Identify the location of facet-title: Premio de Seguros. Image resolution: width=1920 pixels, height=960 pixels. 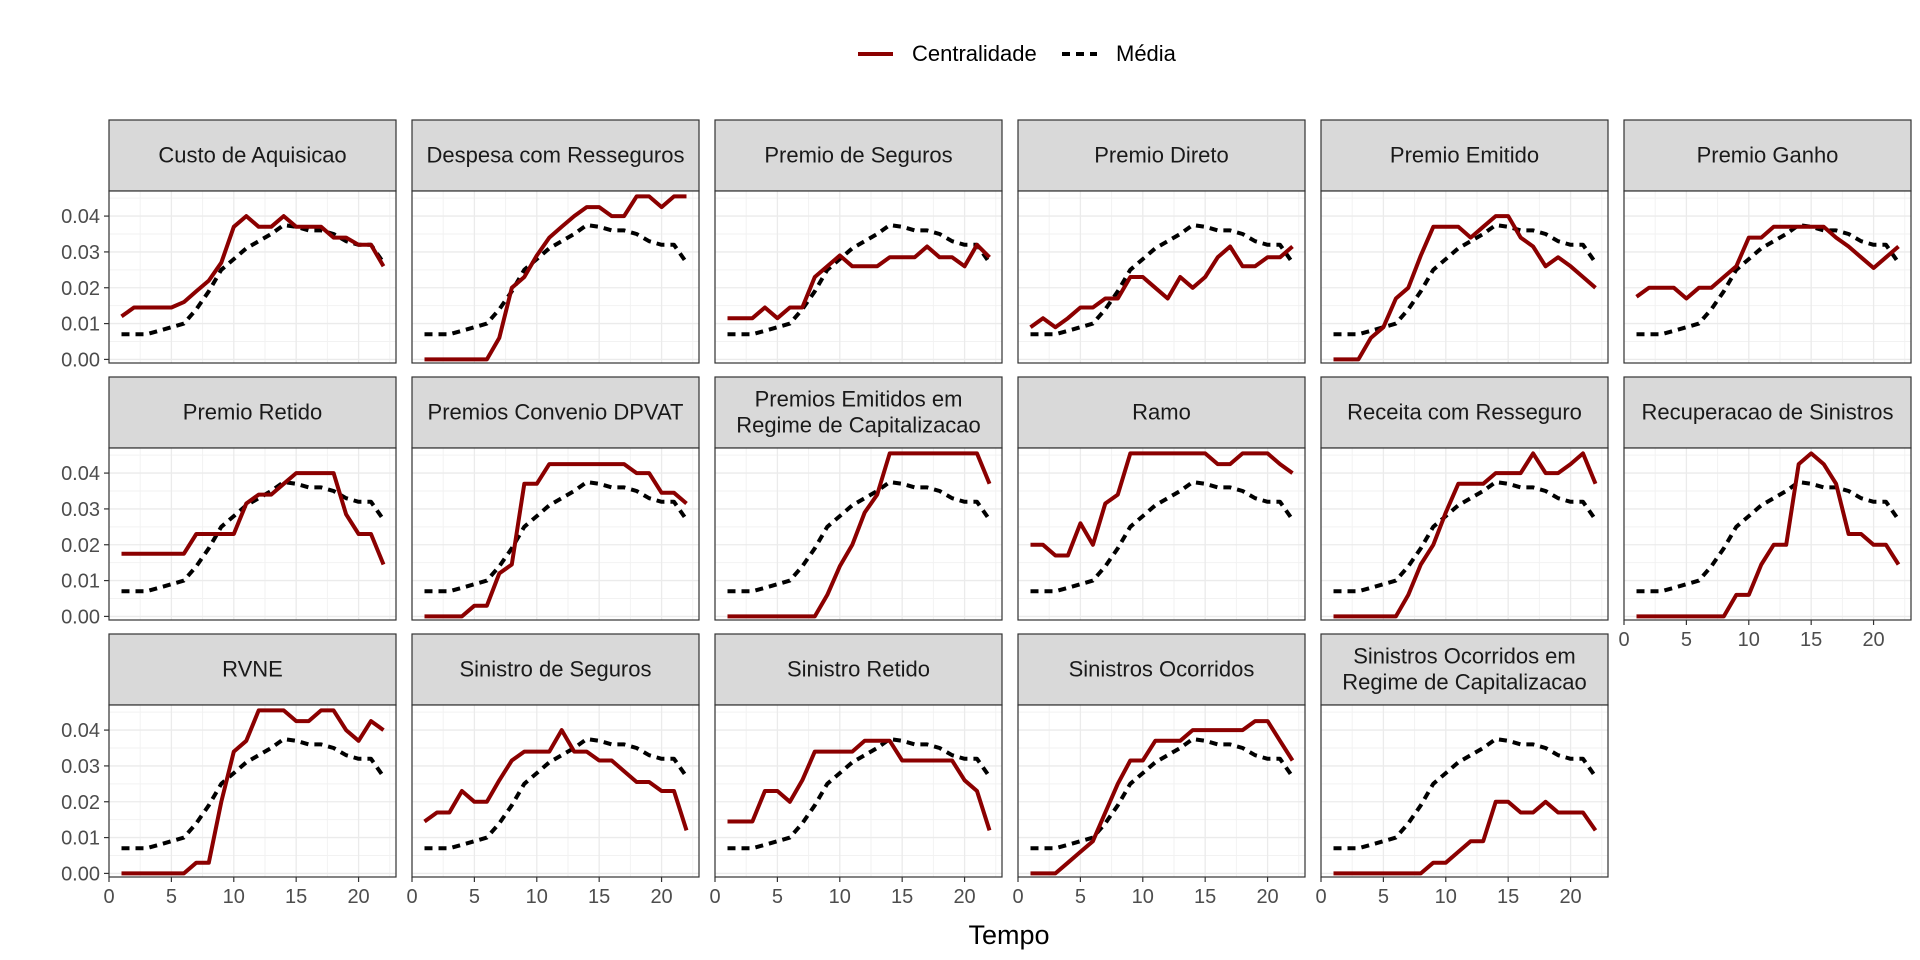
(858, 155).